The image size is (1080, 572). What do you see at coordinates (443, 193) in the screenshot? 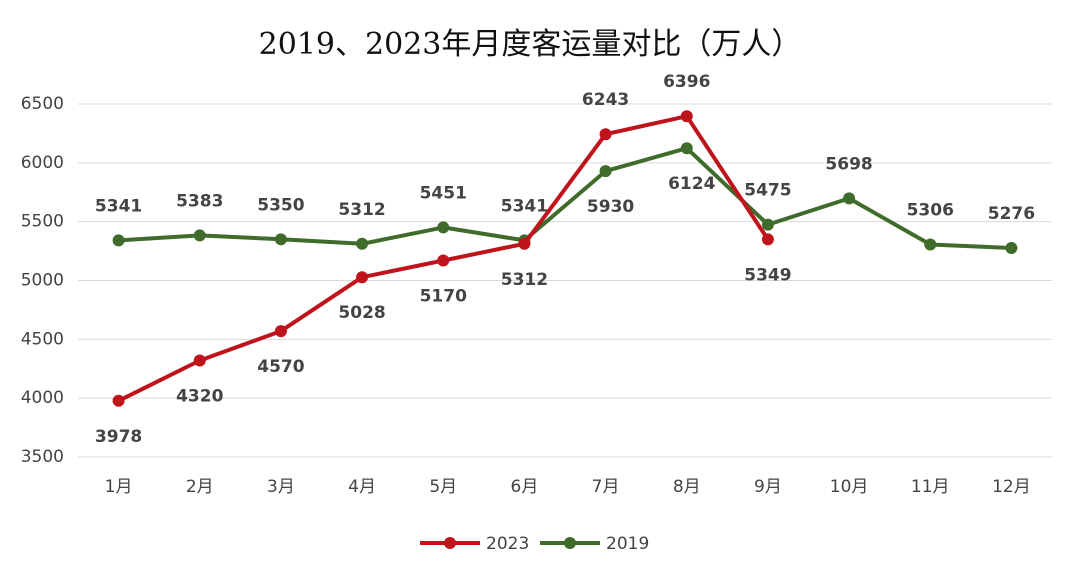
I see `data-label: 5451` at bounding box center [443, 193].